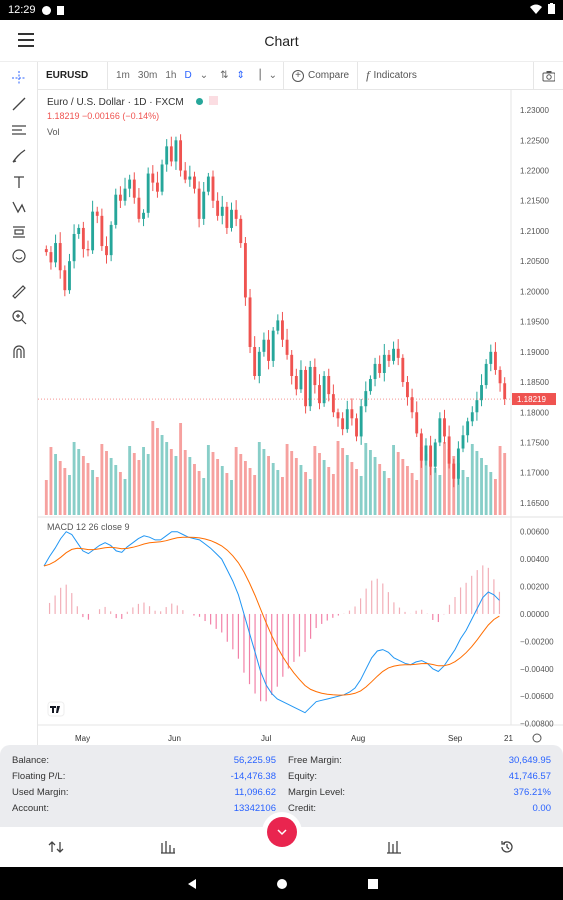  Describe the element at coordinates (19, 78) in the screenshot. I see `crosshair-icon` at that location.